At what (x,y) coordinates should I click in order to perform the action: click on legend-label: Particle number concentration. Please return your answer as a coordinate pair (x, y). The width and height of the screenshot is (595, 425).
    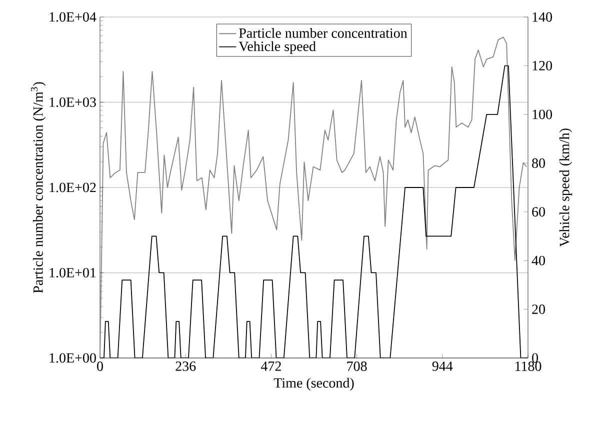
    Looking at the image, I should click on (323, 33).